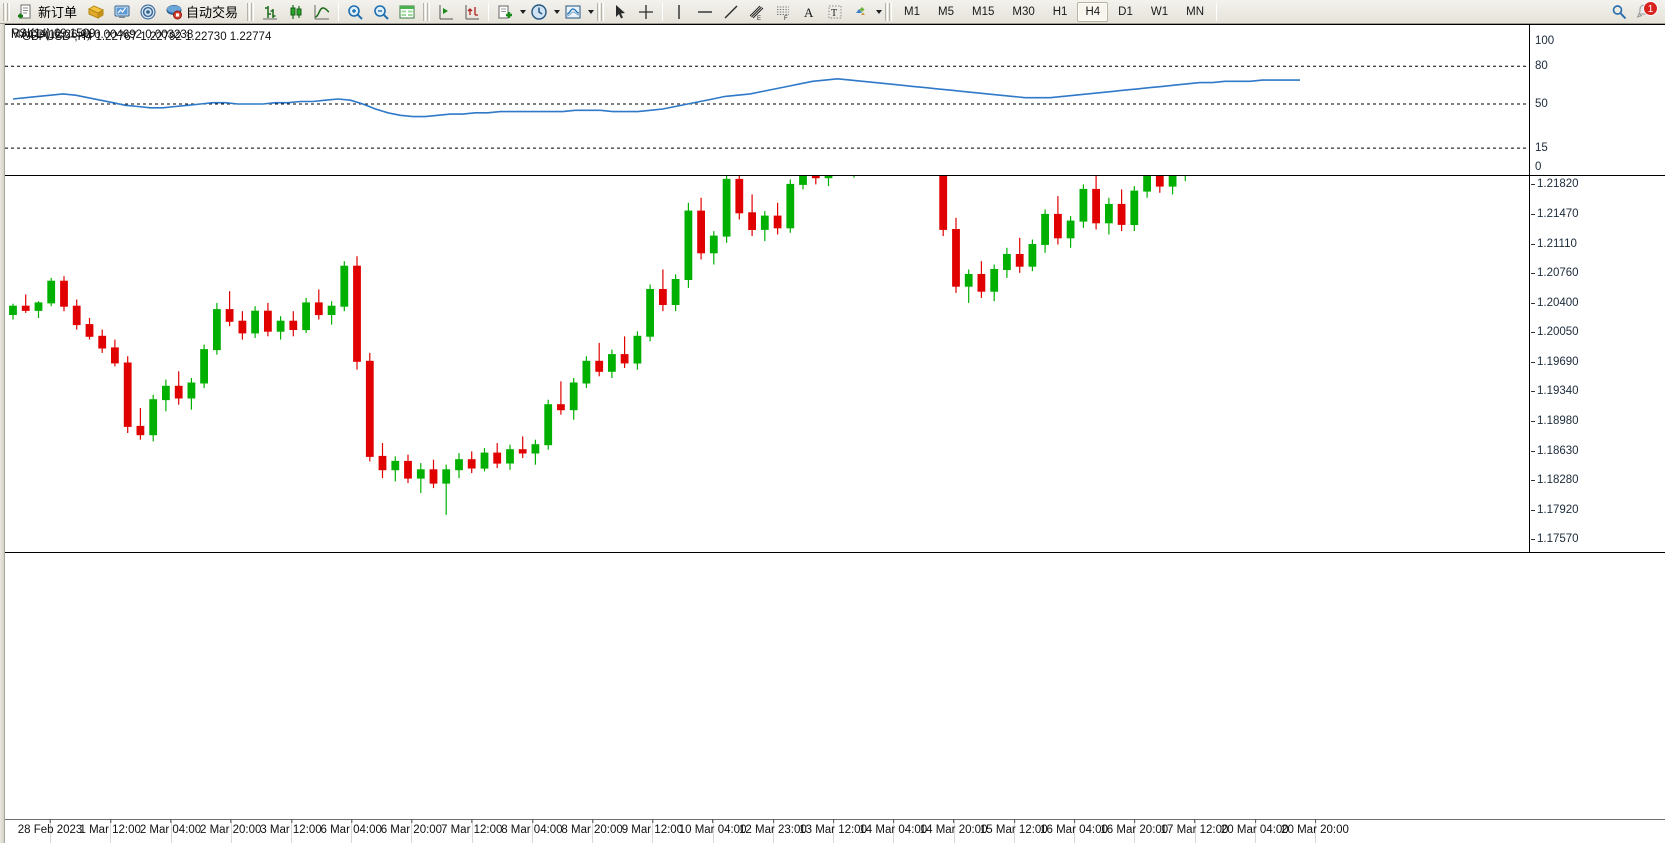  I want to click on rsi-tick: 15, so click(1541, 148).